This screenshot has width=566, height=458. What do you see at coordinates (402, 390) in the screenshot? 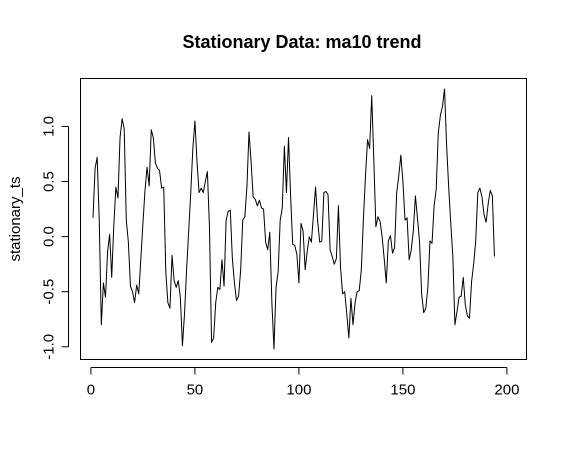
I see `x-tick-label: 150` at bounding box center [402, 390].